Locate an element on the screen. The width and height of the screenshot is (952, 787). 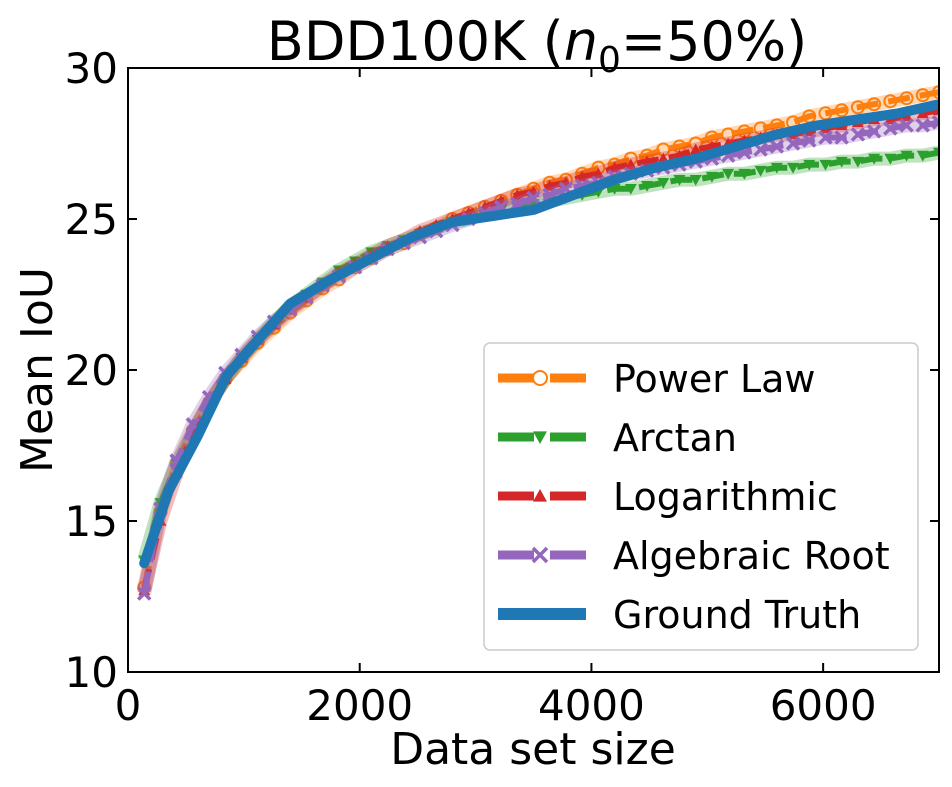
x-tick-label: 2000 is located at coordinates (359, 705).